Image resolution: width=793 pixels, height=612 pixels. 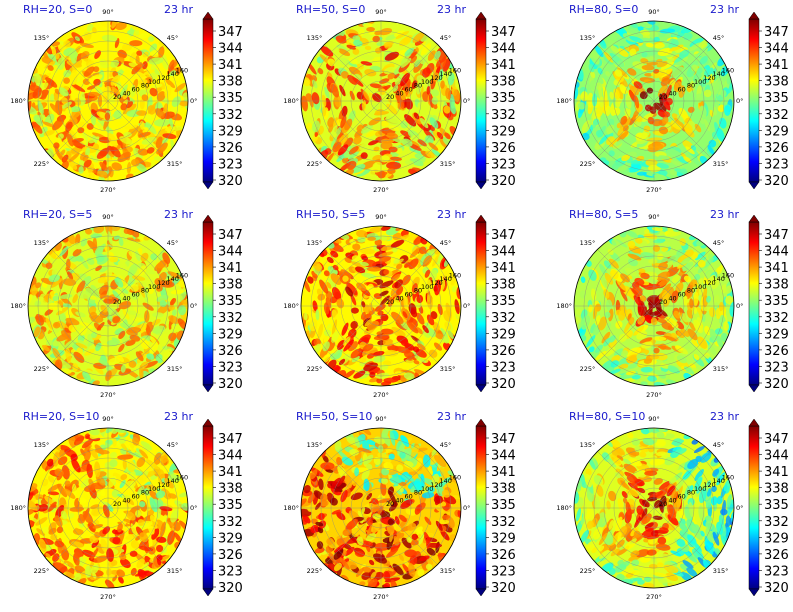 What do you see at coordinates (503, 98) in the screenshot?
I see `colorbar-tick-label: 335` at bounding box center [503, 98].